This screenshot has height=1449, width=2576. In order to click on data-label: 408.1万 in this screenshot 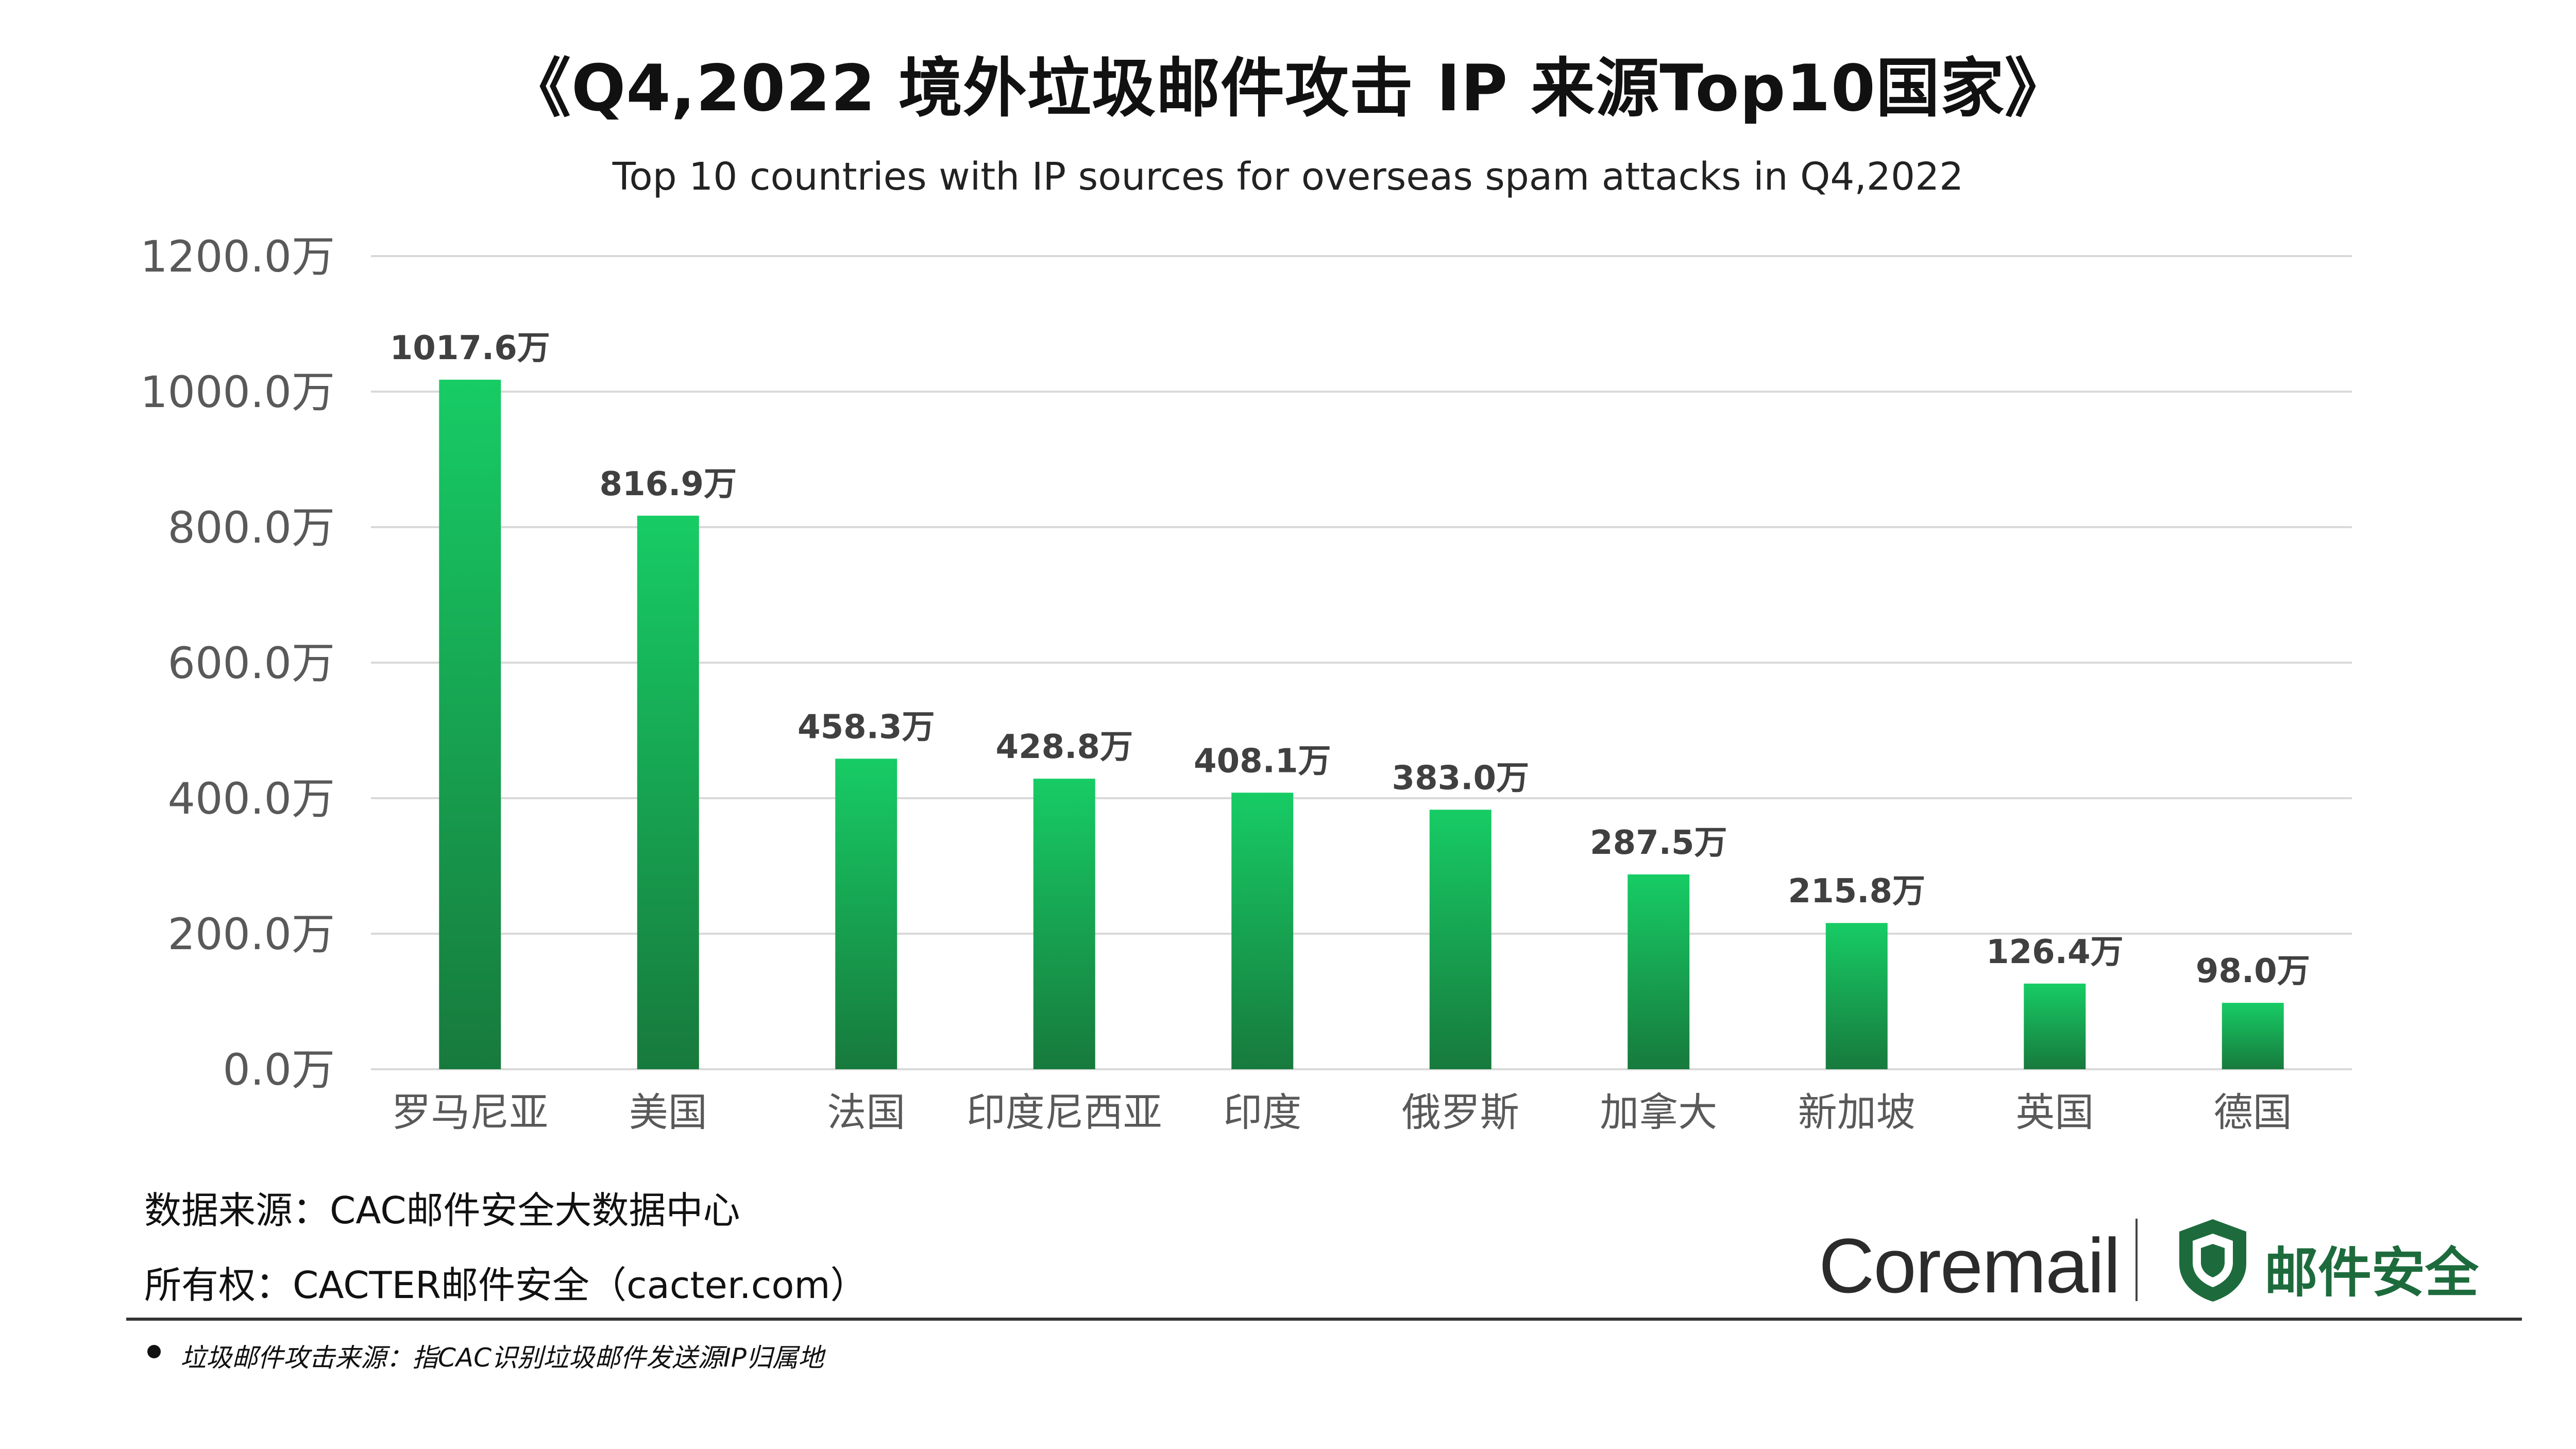, I will do `click(1262, 761)`.